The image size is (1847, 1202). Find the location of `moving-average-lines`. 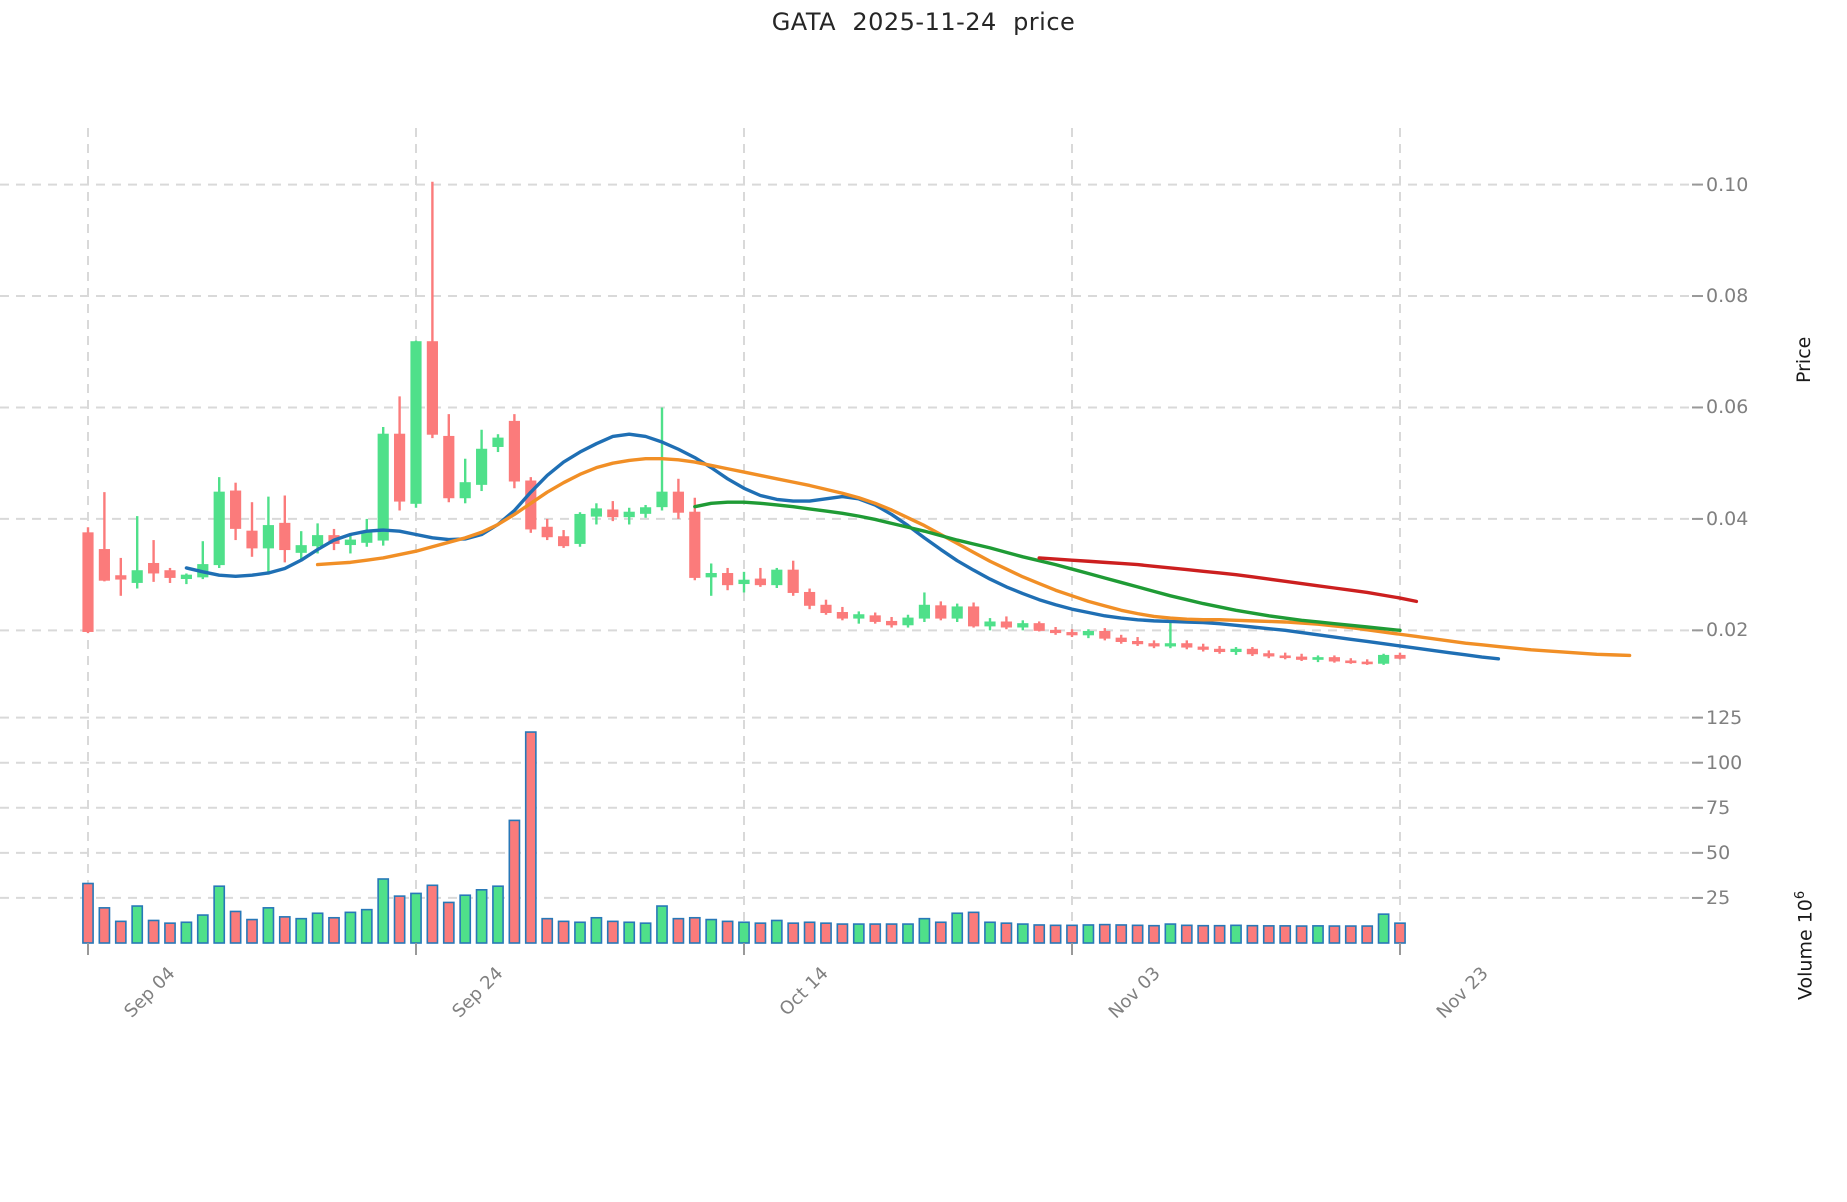

moving-average-lines is located at coordinates (908, 546).